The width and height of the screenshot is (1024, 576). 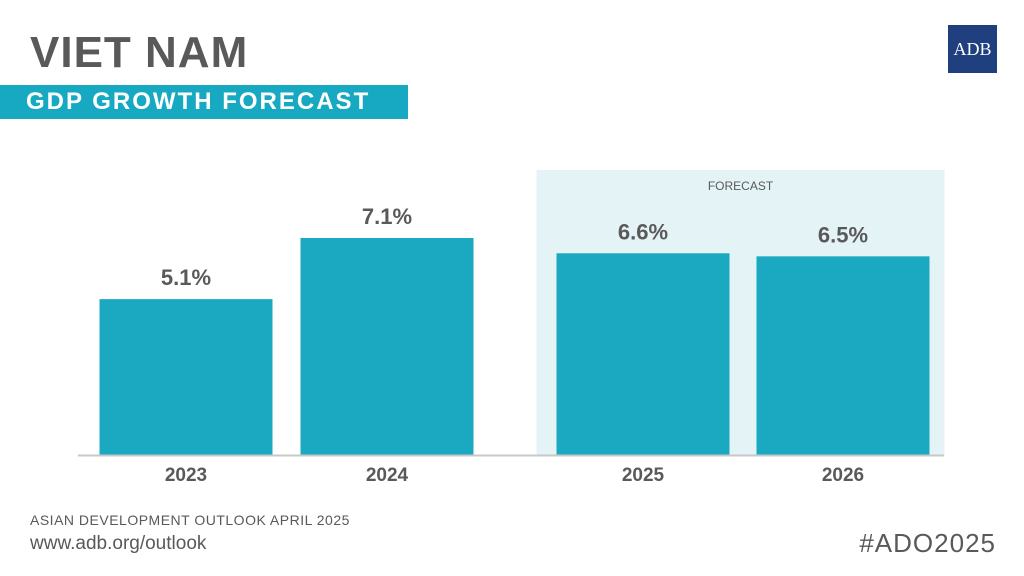 What do you see at coordinates (190, 520) in the screenshot?
I see `source-note: ASIAN DEVELOPMENT OUTLOOK APRIL 2025` at bounding box center [190, 520].